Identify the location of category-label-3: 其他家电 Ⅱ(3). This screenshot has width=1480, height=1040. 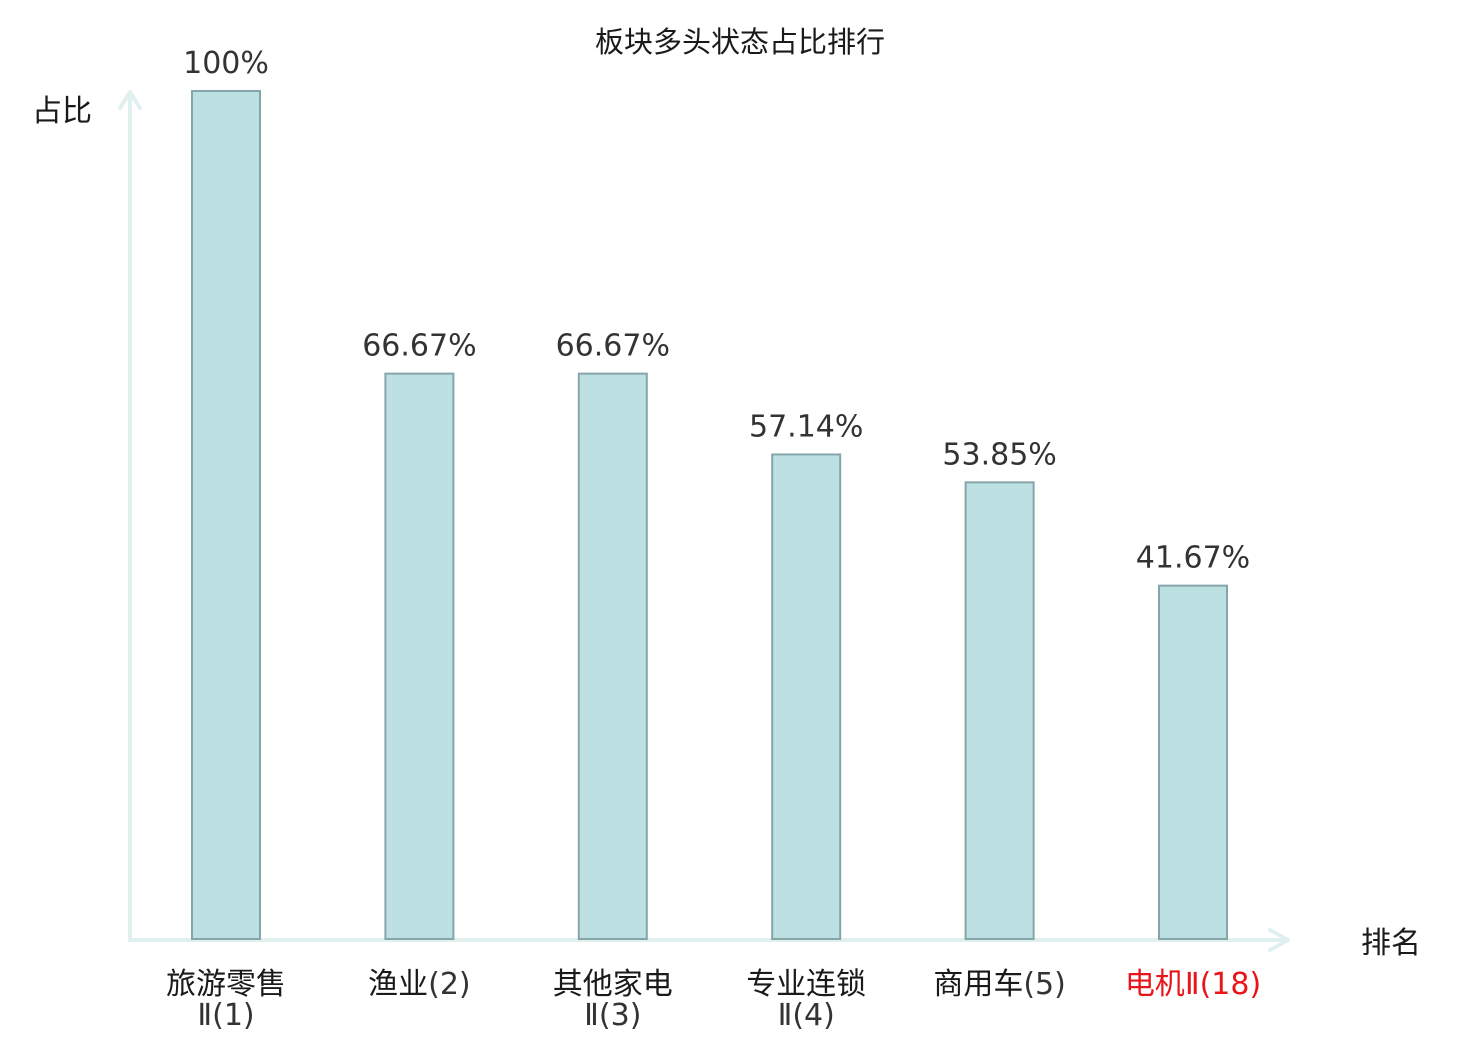
(613, 1000).